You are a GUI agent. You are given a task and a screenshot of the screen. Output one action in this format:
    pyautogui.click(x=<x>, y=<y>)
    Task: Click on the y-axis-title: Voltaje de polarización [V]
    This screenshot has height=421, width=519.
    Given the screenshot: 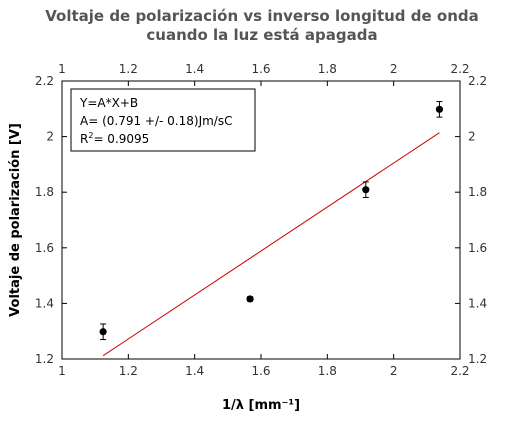 What is the action you would take?
    pyautogui.click(x=15, y=220)
    